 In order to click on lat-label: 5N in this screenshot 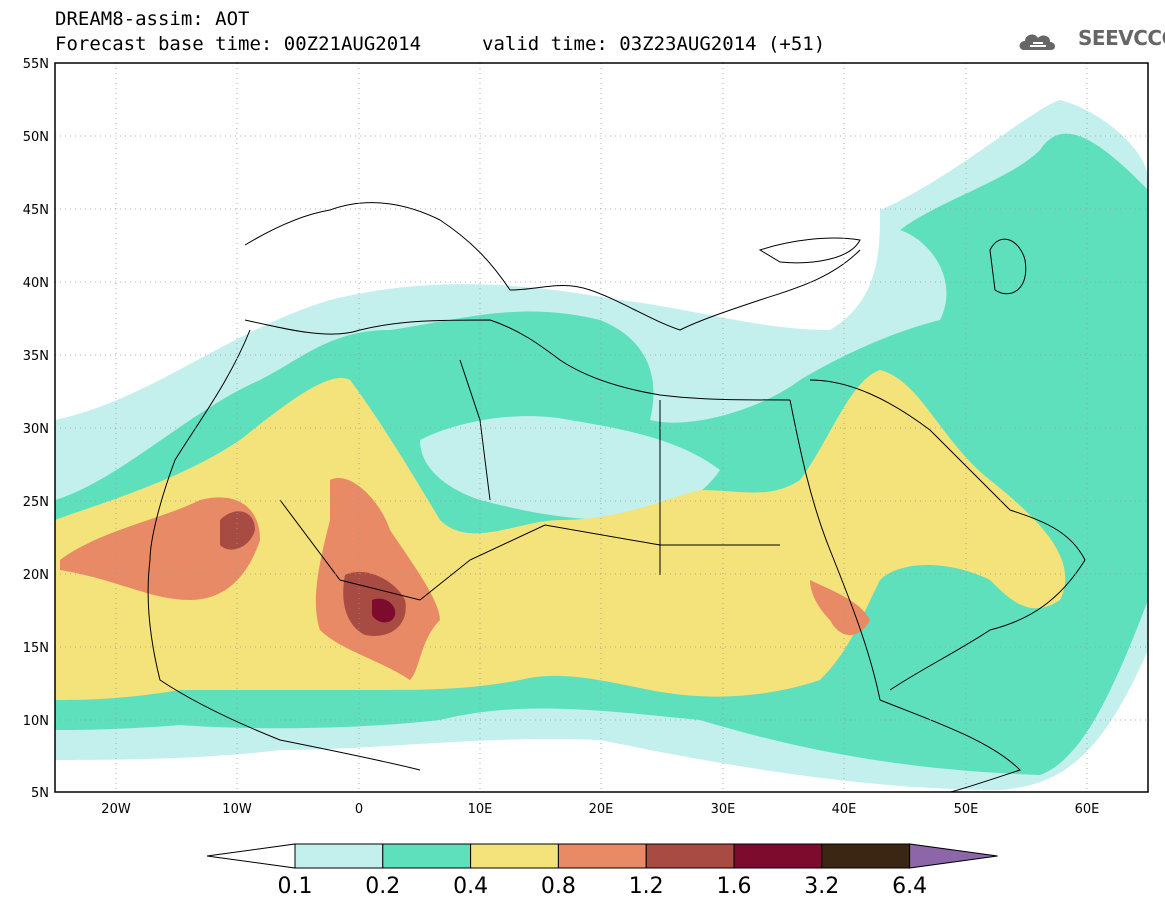, I will do `click(40, 793)`.